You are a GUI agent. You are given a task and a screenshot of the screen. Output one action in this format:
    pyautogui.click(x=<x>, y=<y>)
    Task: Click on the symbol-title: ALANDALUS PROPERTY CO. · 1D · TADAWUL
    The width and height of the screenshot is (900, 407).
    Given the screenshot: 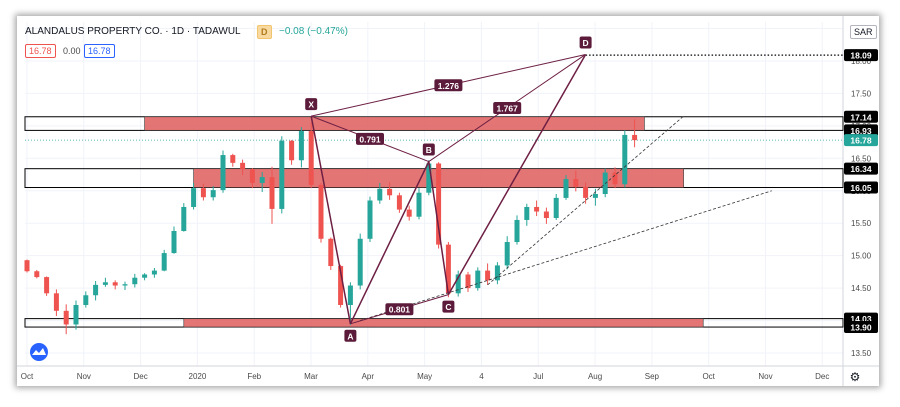 What is the action you would take?
    pyautogui.click(x=133, y=31)
    